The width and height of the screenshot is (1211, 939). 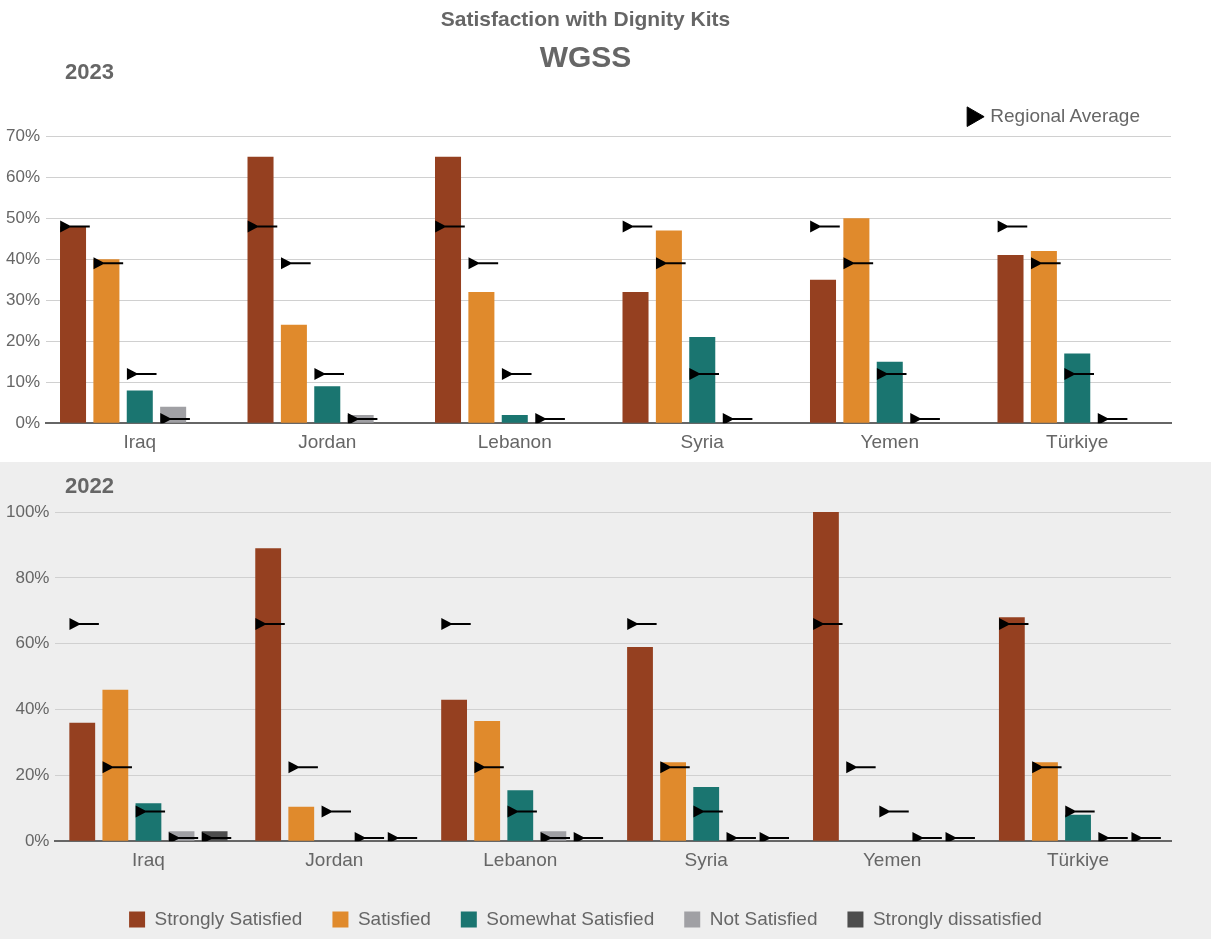 What do you see at coordinates (23, 299) in the screenshot?
I see `y-tick-label: 30%` at bounding box center [23, 299].